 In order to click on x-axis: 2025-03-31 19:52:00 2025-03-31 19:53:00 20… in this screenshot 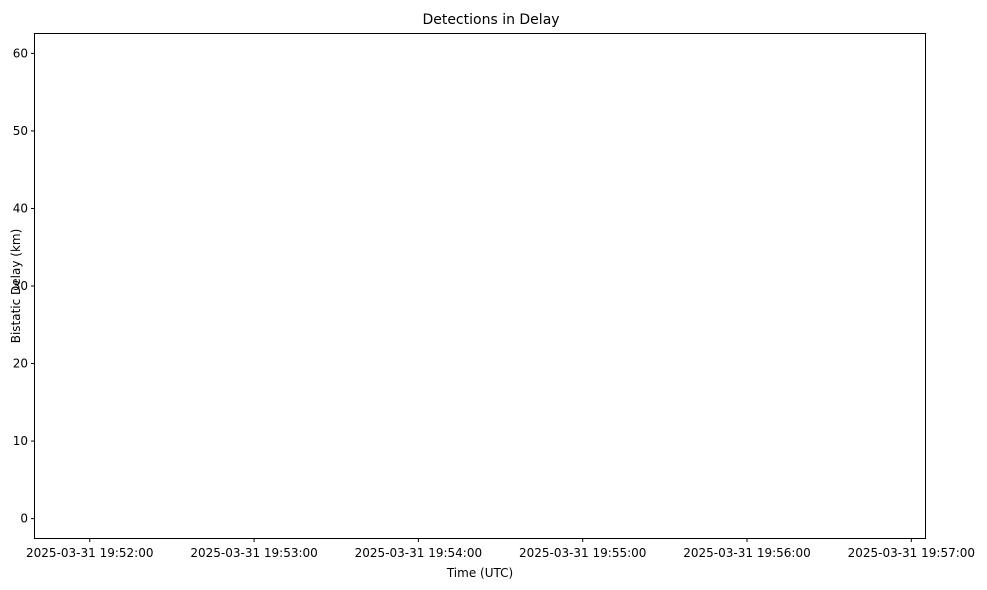, I will do `click(500, 549)`.